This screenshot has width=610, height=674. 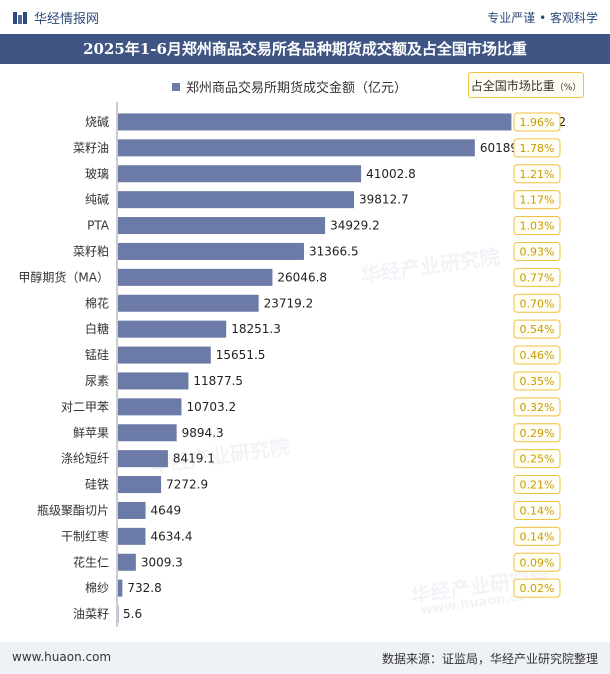 I want to click on share-label: 0.93%, so click(x=537, y=251).